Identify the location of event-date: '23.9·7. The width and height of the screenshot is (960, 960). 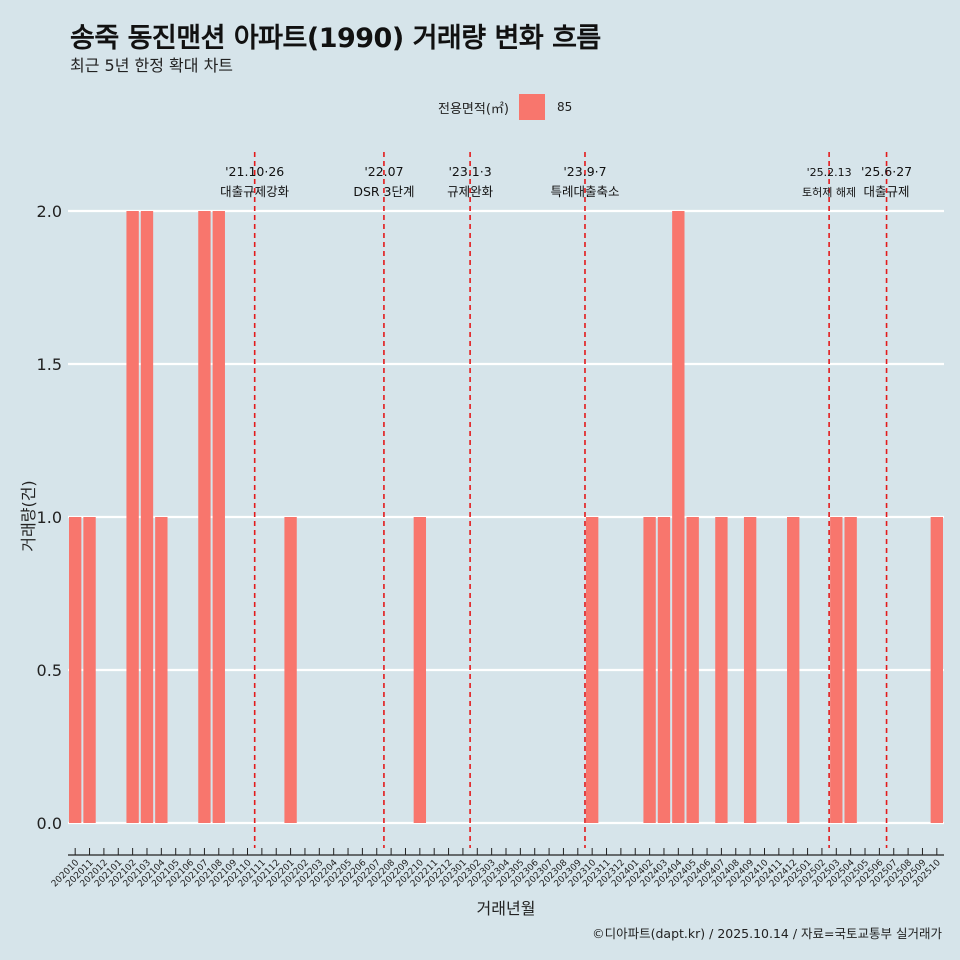
(584, 171).